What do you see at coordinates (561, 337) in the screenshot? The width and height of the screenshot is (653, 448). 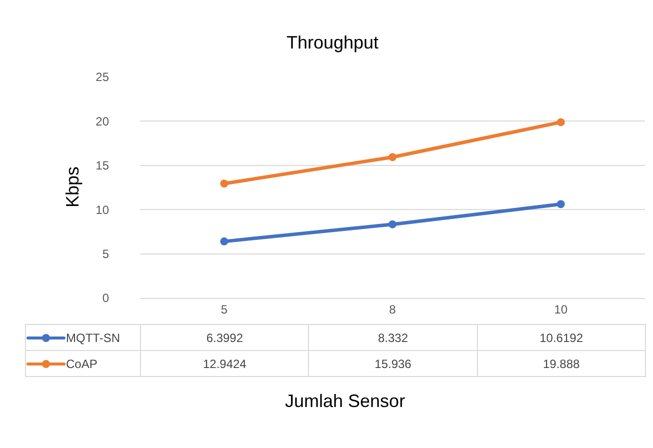 I see `data-label: 10.6192` at bounding box center [561, 337].